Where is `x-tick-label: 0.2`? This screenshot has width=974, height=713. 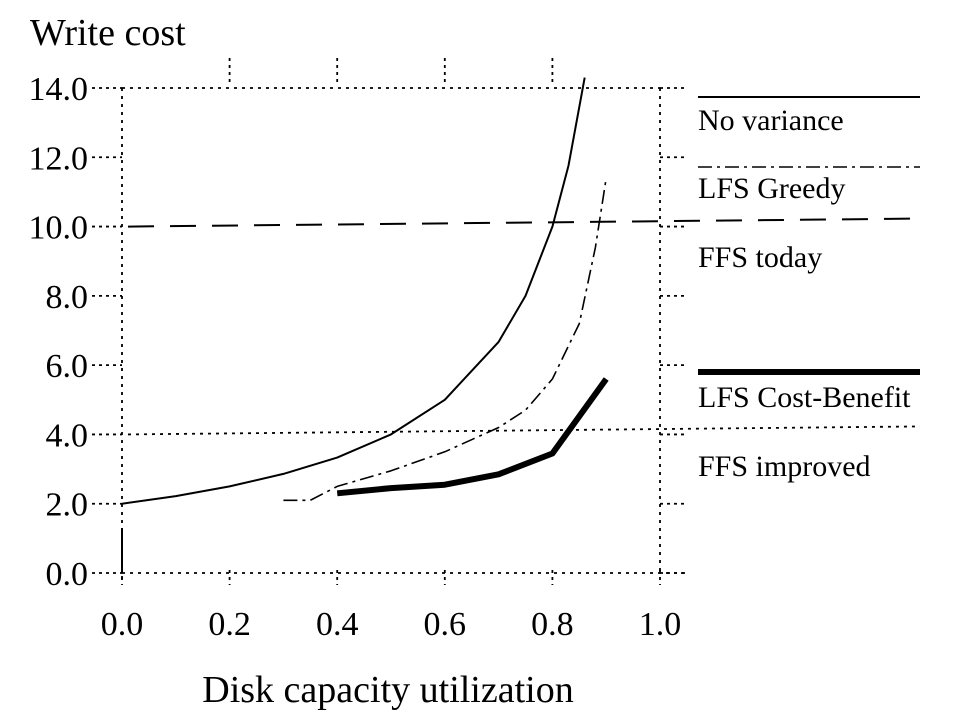 x-tick-label: 0.2 is located at coordinates (229, 624).